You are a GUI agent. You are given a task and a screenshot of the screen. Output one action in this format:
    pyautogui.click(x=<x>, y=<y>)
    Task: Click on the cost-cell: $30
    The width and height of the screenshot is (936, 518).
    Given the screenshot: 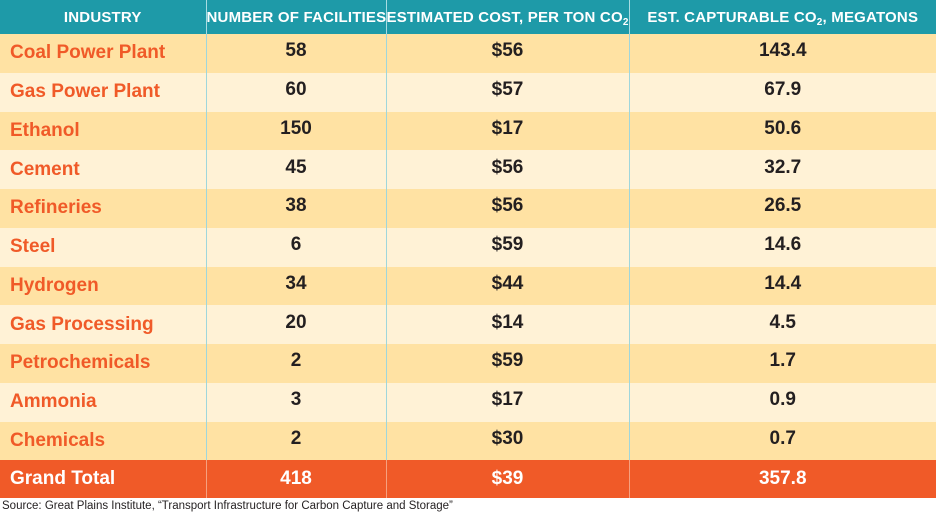 What is the action you would take?
    pyautogui.click(x=508, y=441)
    